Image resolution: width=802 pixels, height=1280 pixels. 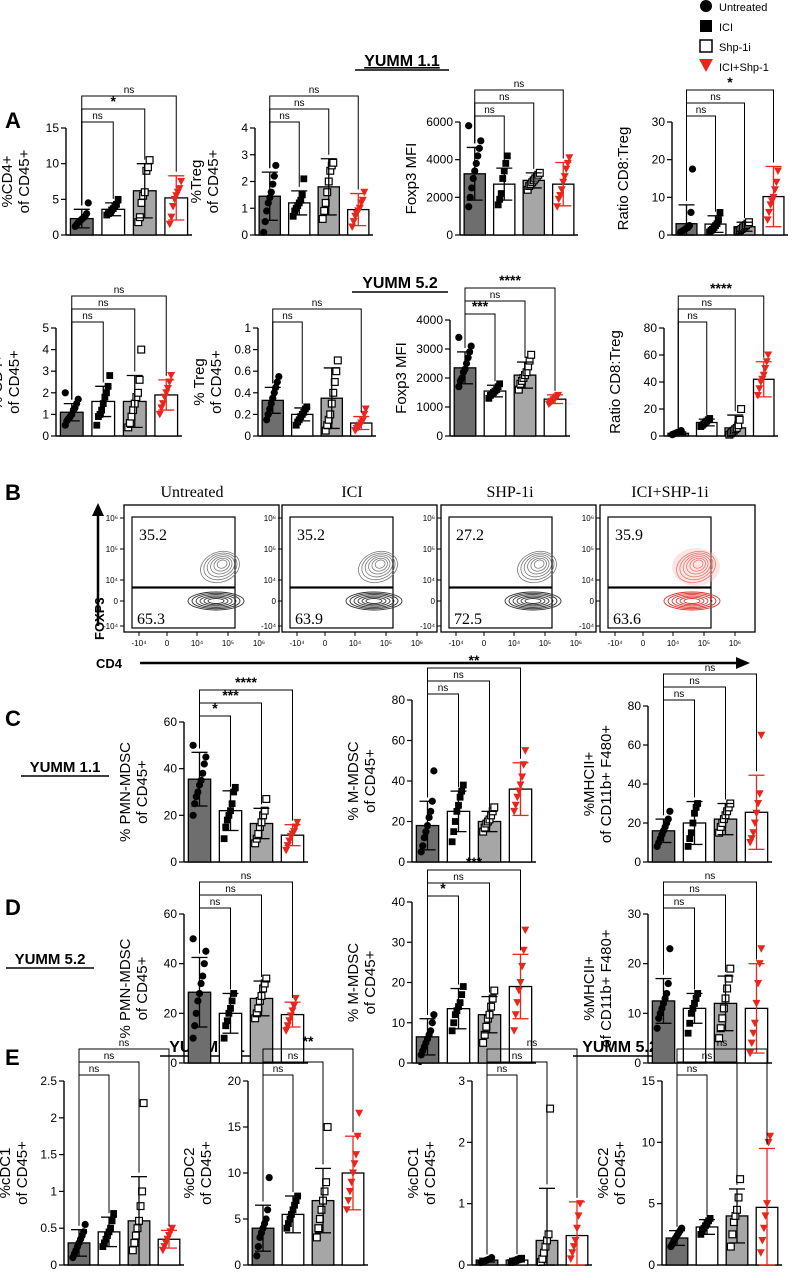 What do you see at coordinates (651, 382) in the screenshot?
I see `y-tick-label: 40` at bounding box center [651, 382].